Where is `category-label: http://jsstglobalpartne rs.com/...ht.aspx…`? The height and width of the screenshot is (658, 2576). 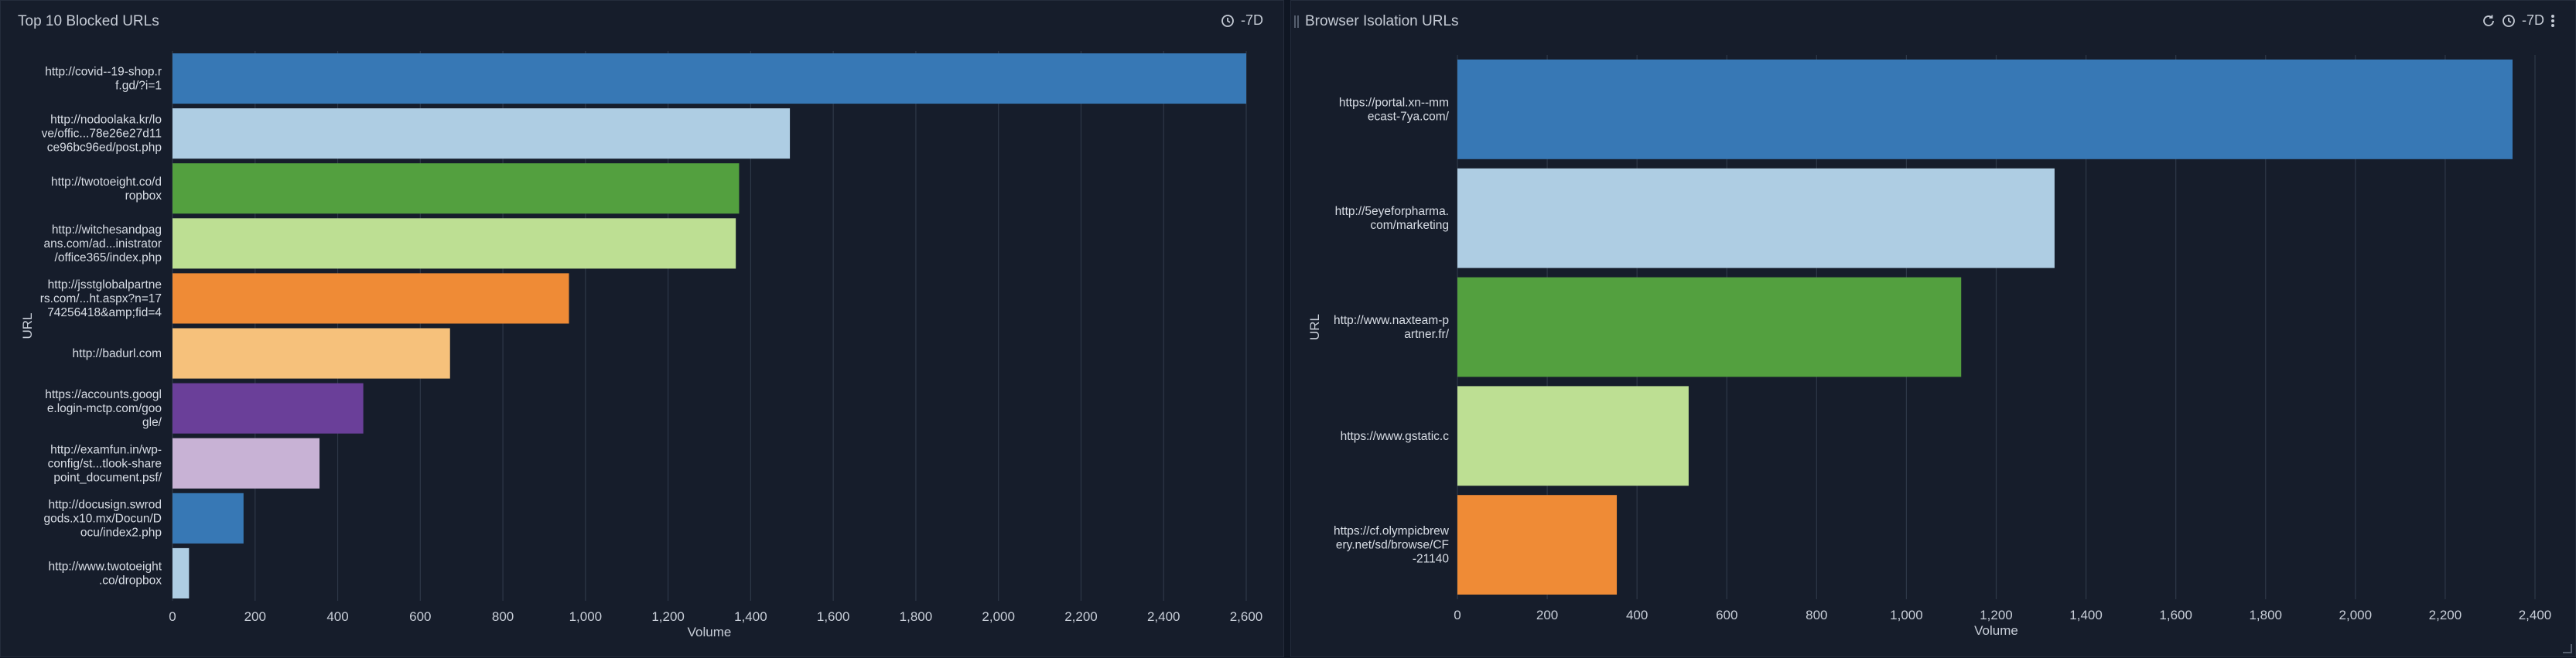
category-label: http://jsstglobalpartne rs.com/...ht.aspx… is located at coordinates (101, 298).